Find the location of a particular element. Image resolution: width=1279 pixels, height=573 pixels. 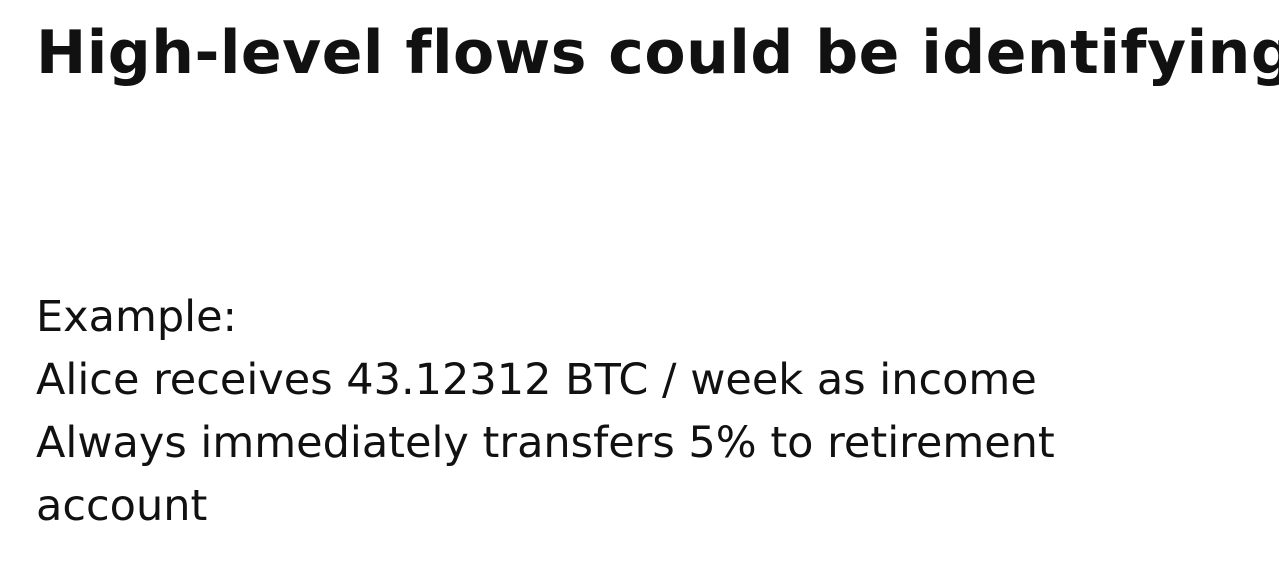

body-line-account: account is located at coordinates (122, 506).